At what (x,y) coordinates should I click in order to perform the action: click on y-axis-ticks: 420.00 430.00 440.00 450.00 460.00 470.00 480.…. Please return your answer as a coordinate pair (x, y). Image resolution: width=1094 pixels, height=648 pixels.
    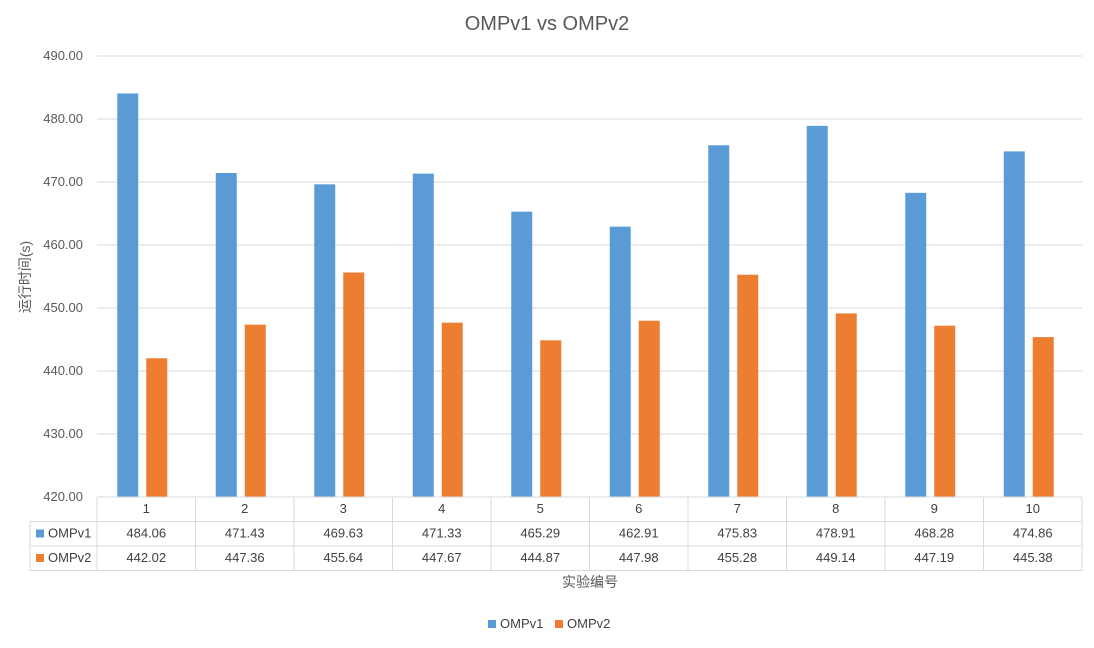
    Looking at the image, I should click on (63, 276).